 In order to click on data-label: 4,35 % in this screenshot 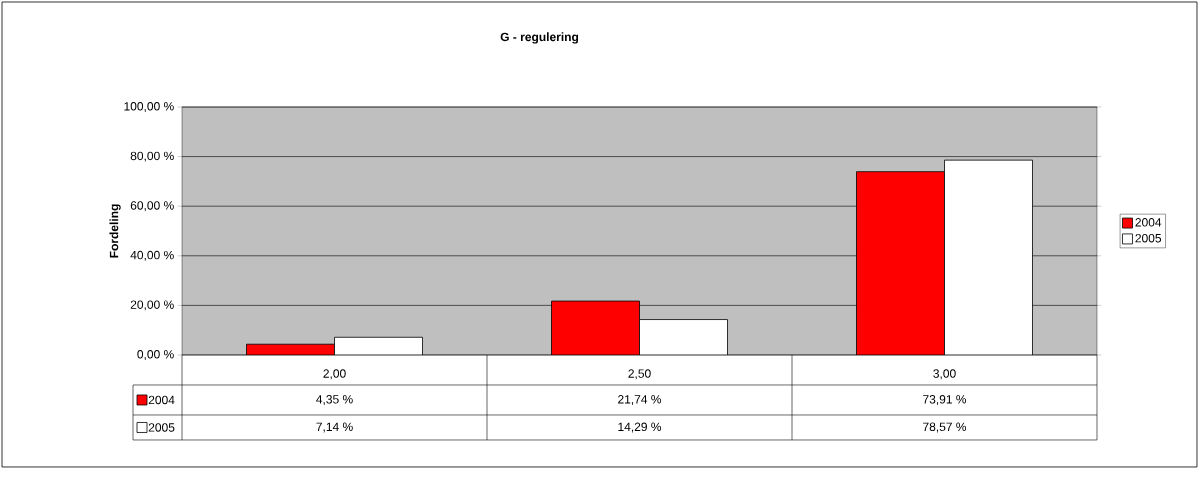, I will do `click(334, 400)`.